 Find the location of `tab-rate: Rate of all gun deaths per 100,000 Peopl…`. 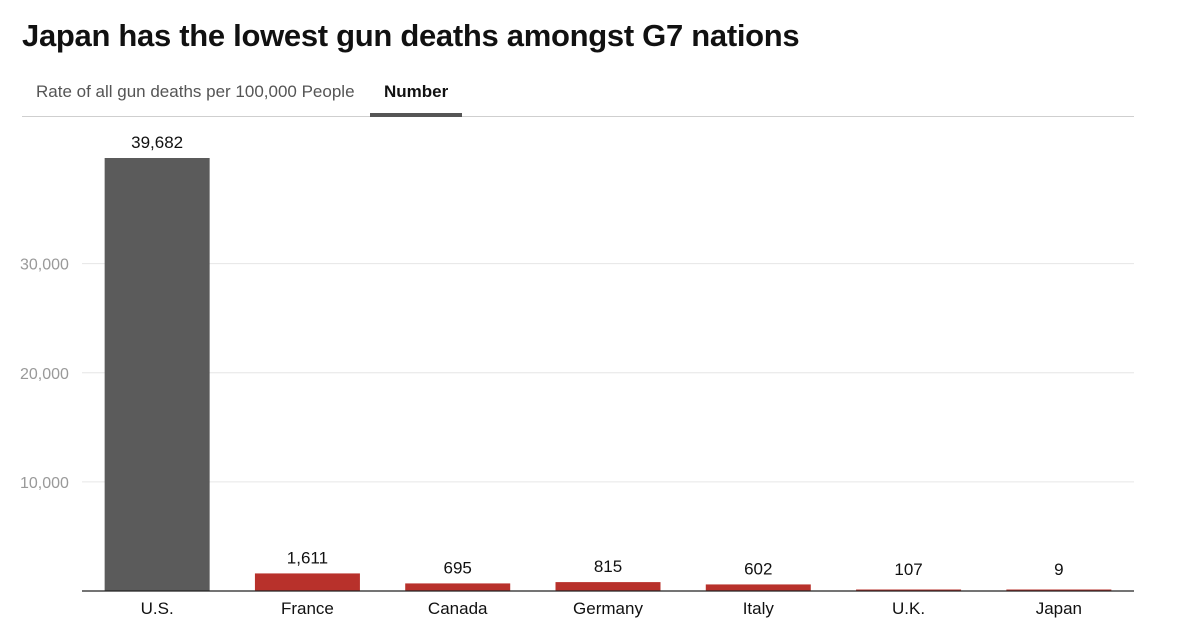

tab-rate: Rate of all gun deaths per 100,000 Peopl… is located at coordinates (195, 91).